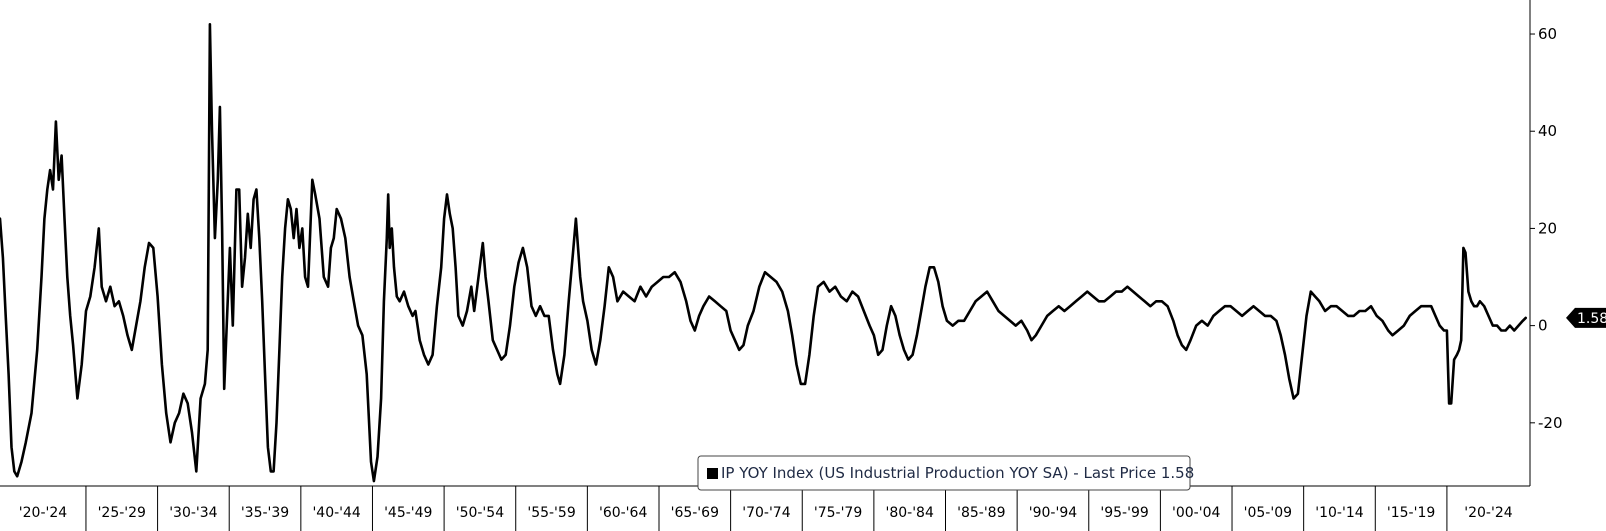  What do you see at coordinates (336, 513) in the screenshot?
I see `x-tick-label: '40-'44` at bounding box center [336, 513].